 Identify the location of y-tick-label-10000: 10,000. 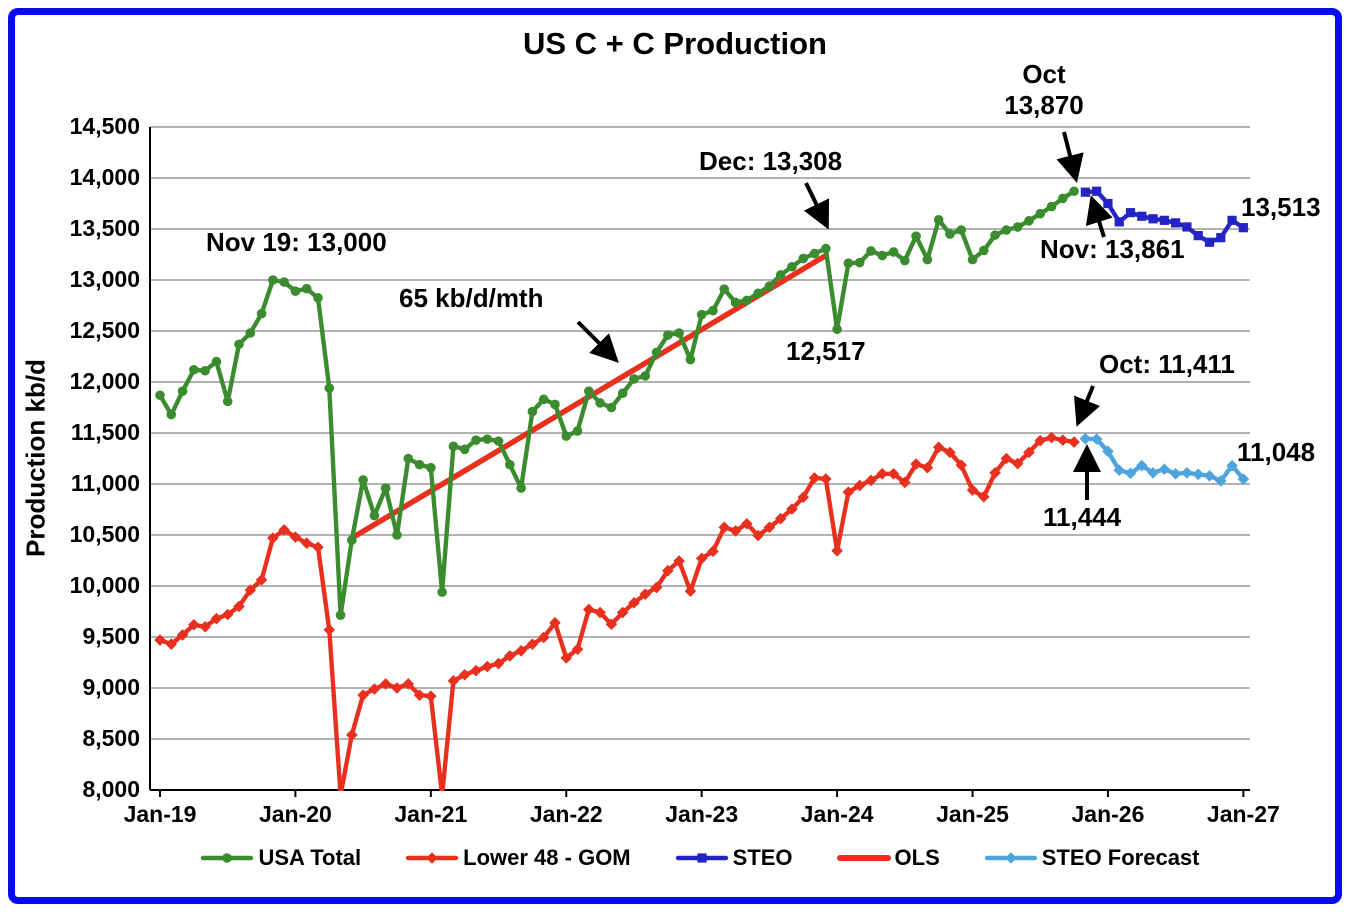
(104, 585).